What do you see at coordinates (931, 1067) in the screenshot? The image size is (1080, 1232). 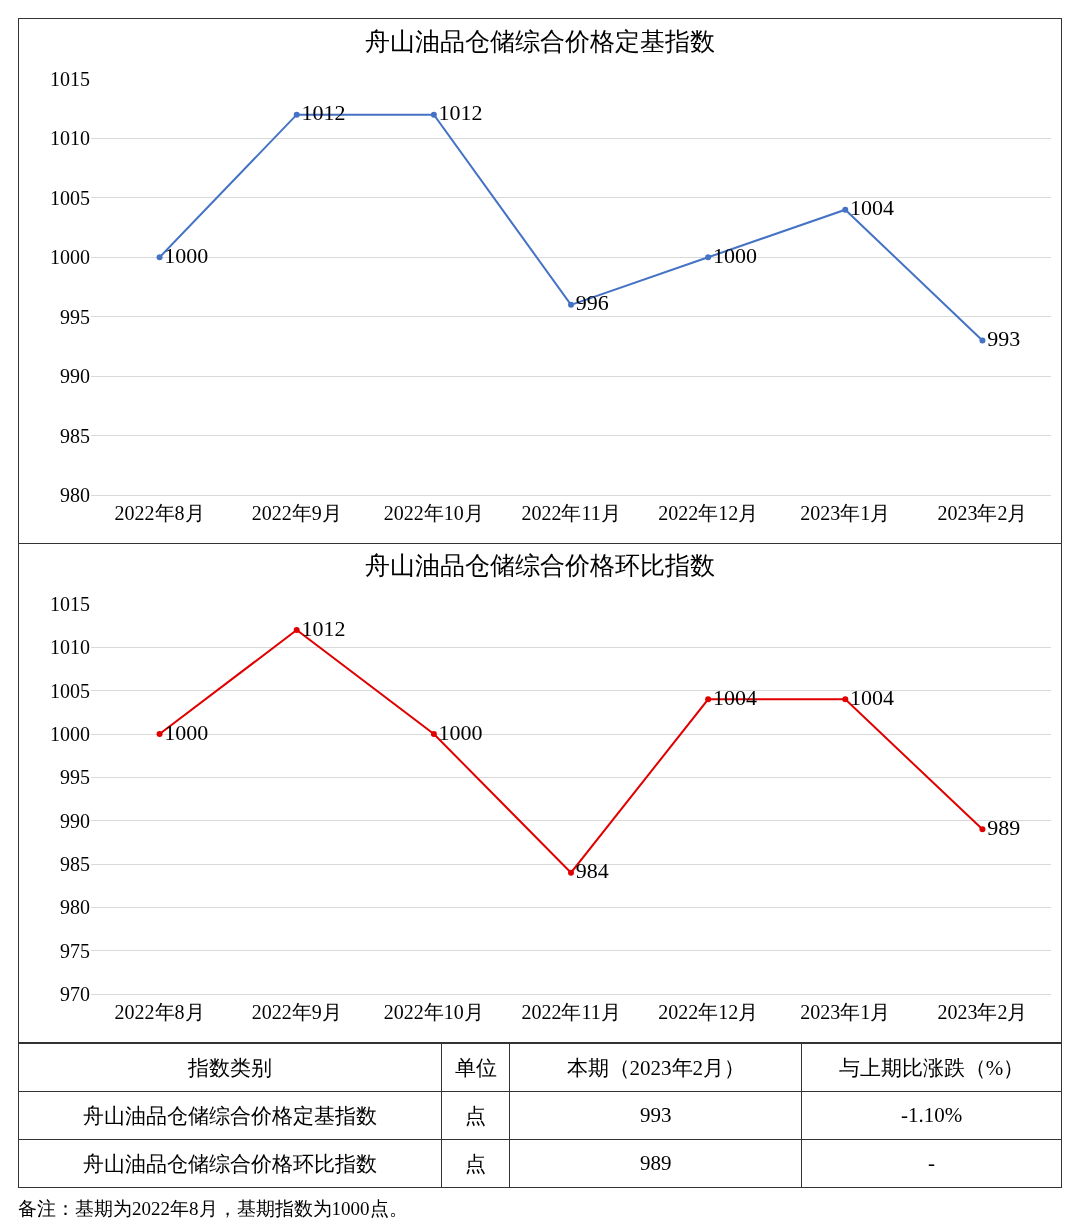 I see `text: 与上期比涨跌（%）` at bounding box center [931, 1067].